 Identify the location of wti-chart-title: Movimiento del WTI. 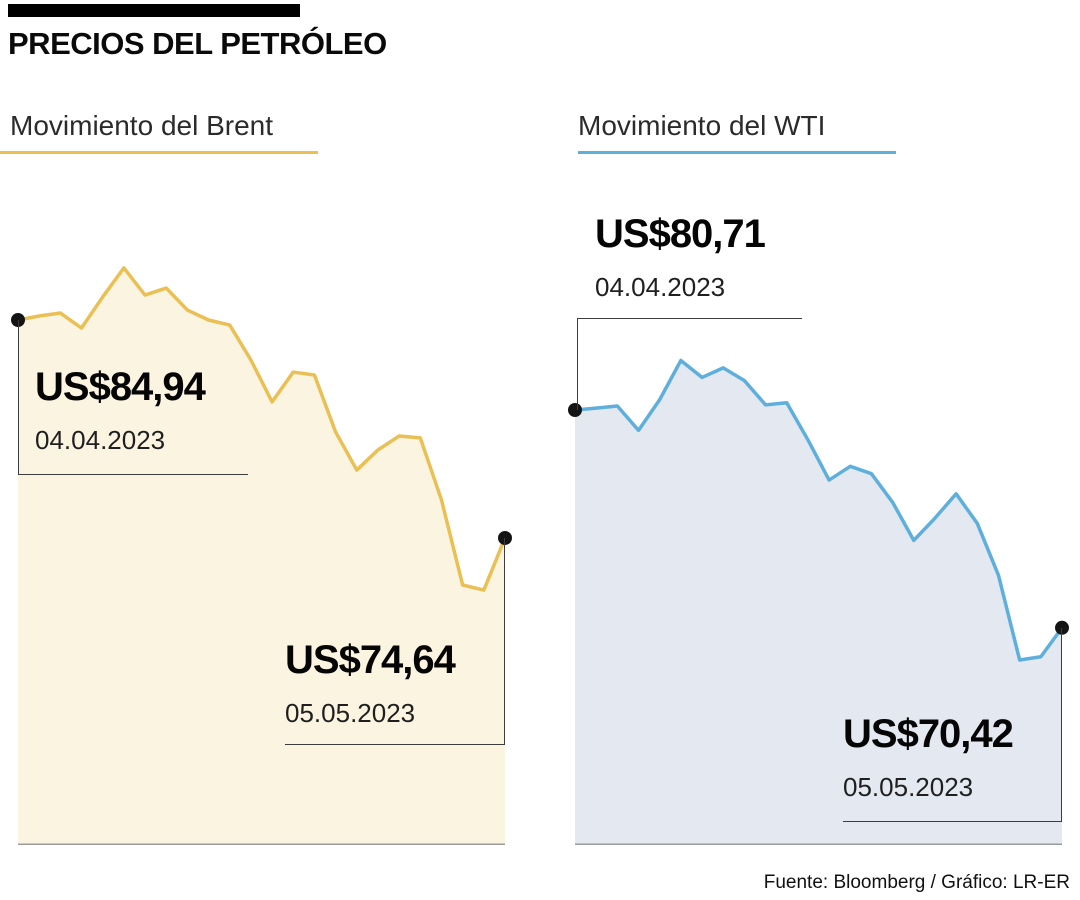
(702, 125).